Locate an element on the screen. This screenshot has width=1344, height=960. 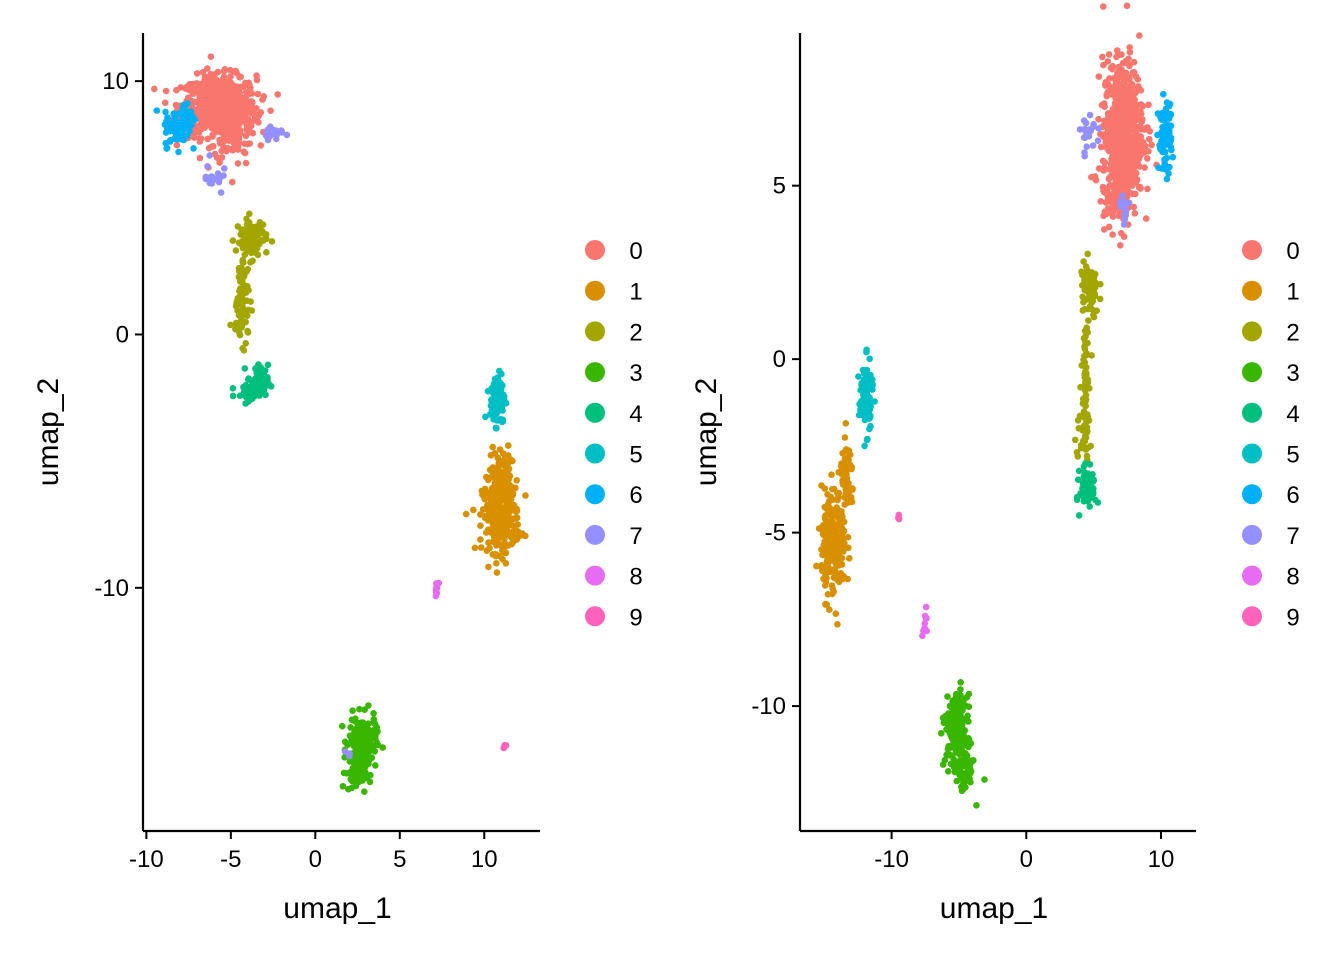
legend-item-1: 1 is located at coordinates (614, 292).